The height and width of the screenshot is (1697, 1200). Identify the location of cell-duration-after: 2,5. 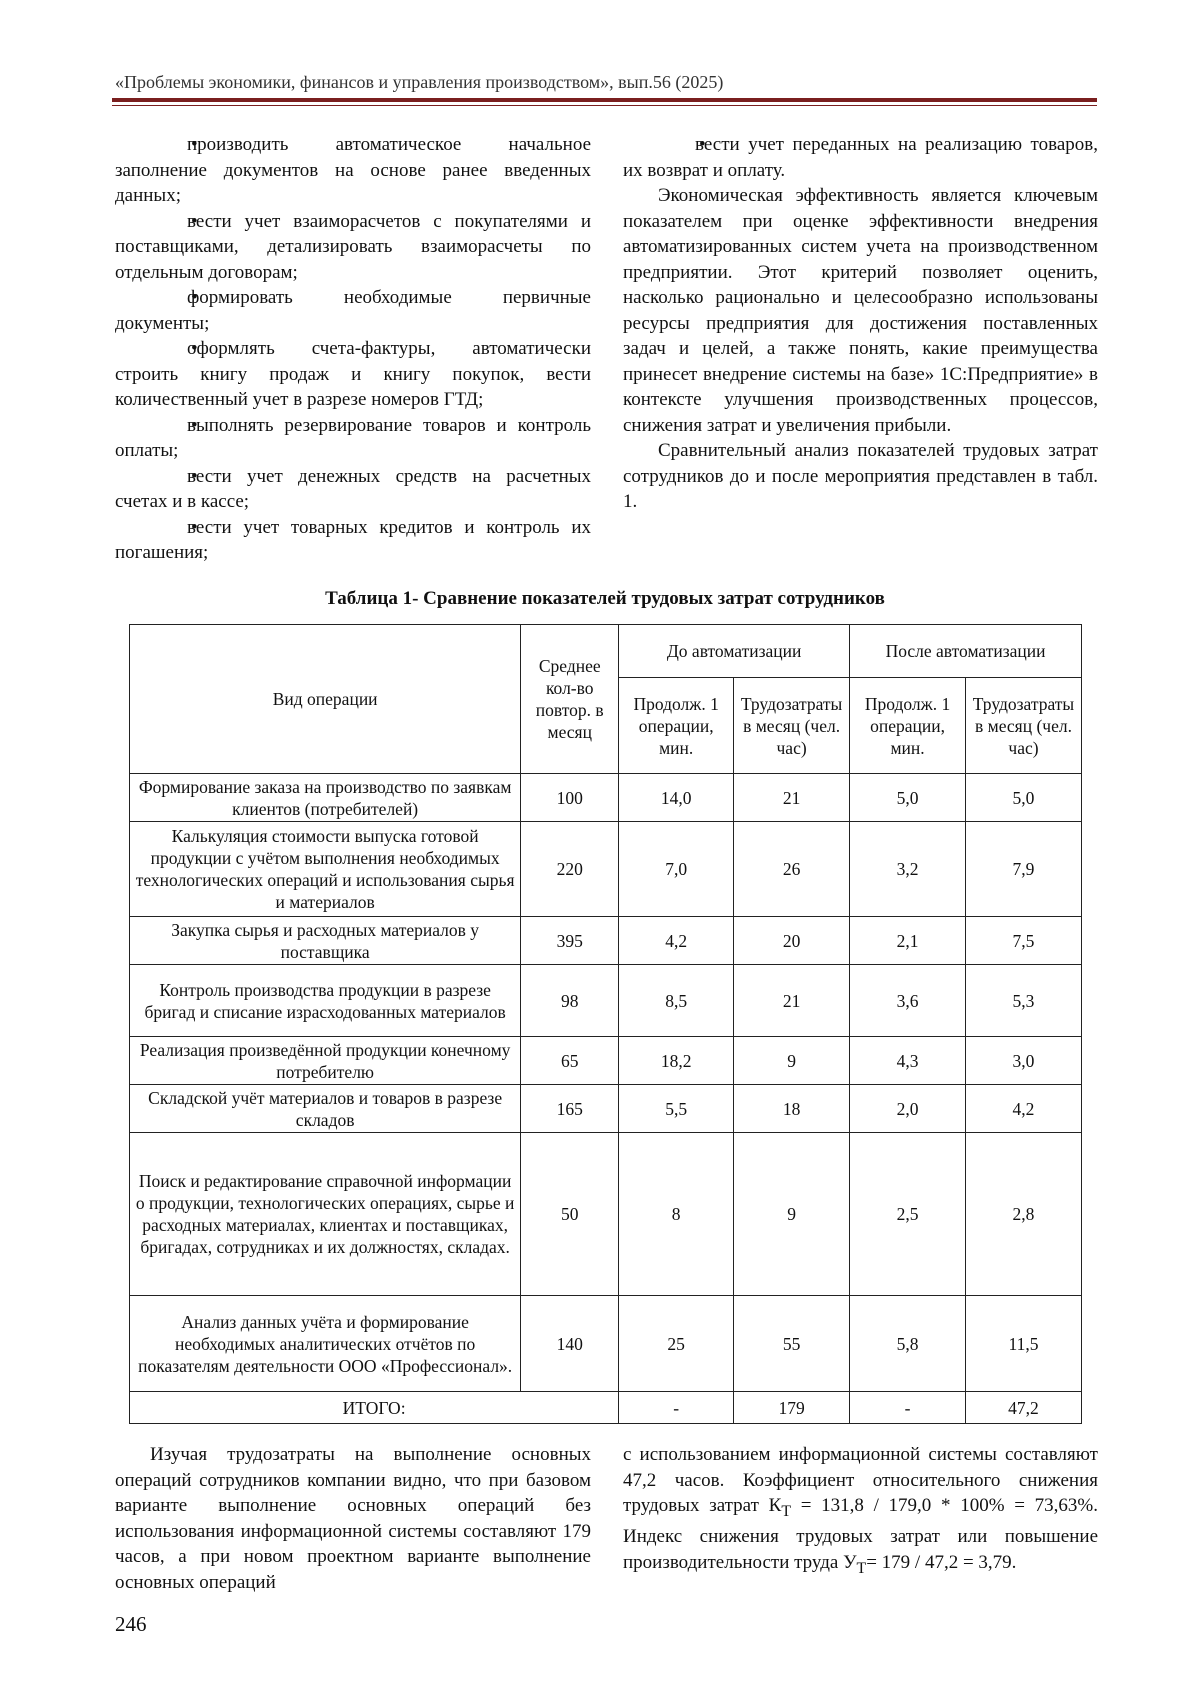
(907, 1214).